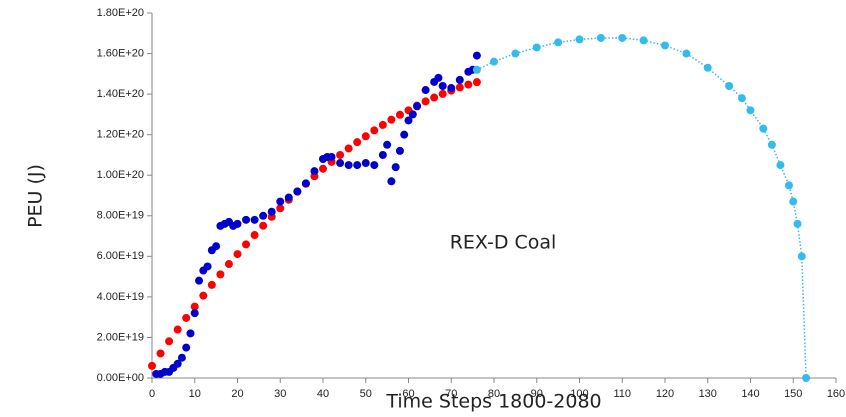 The image size is (846, 417). I want to click on x-tick-label: 40, so click(323, 394).